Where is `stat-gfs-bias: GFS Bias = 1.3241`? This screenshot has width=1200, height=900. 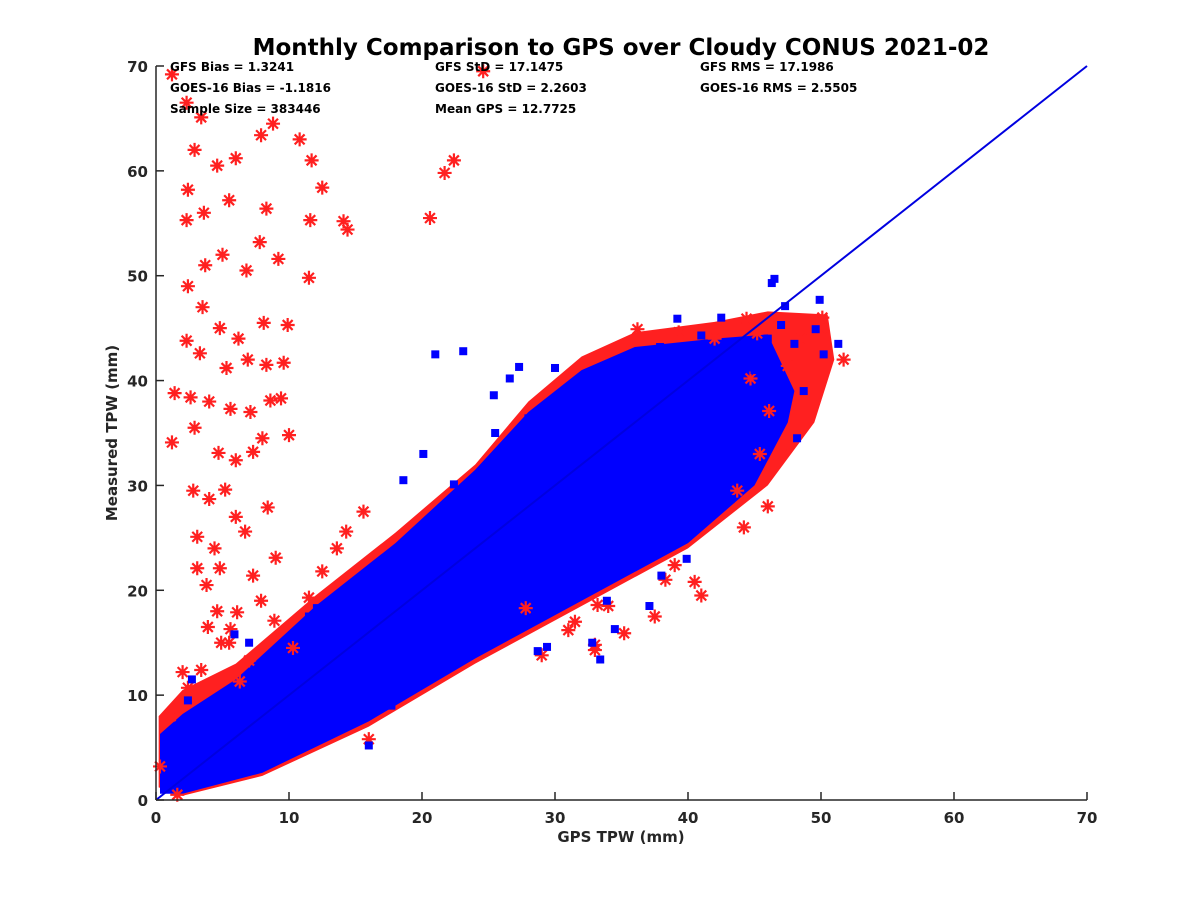 stat-gfs-bias: GFS Bias = 1.3241 is located at coordinates (232, 67).